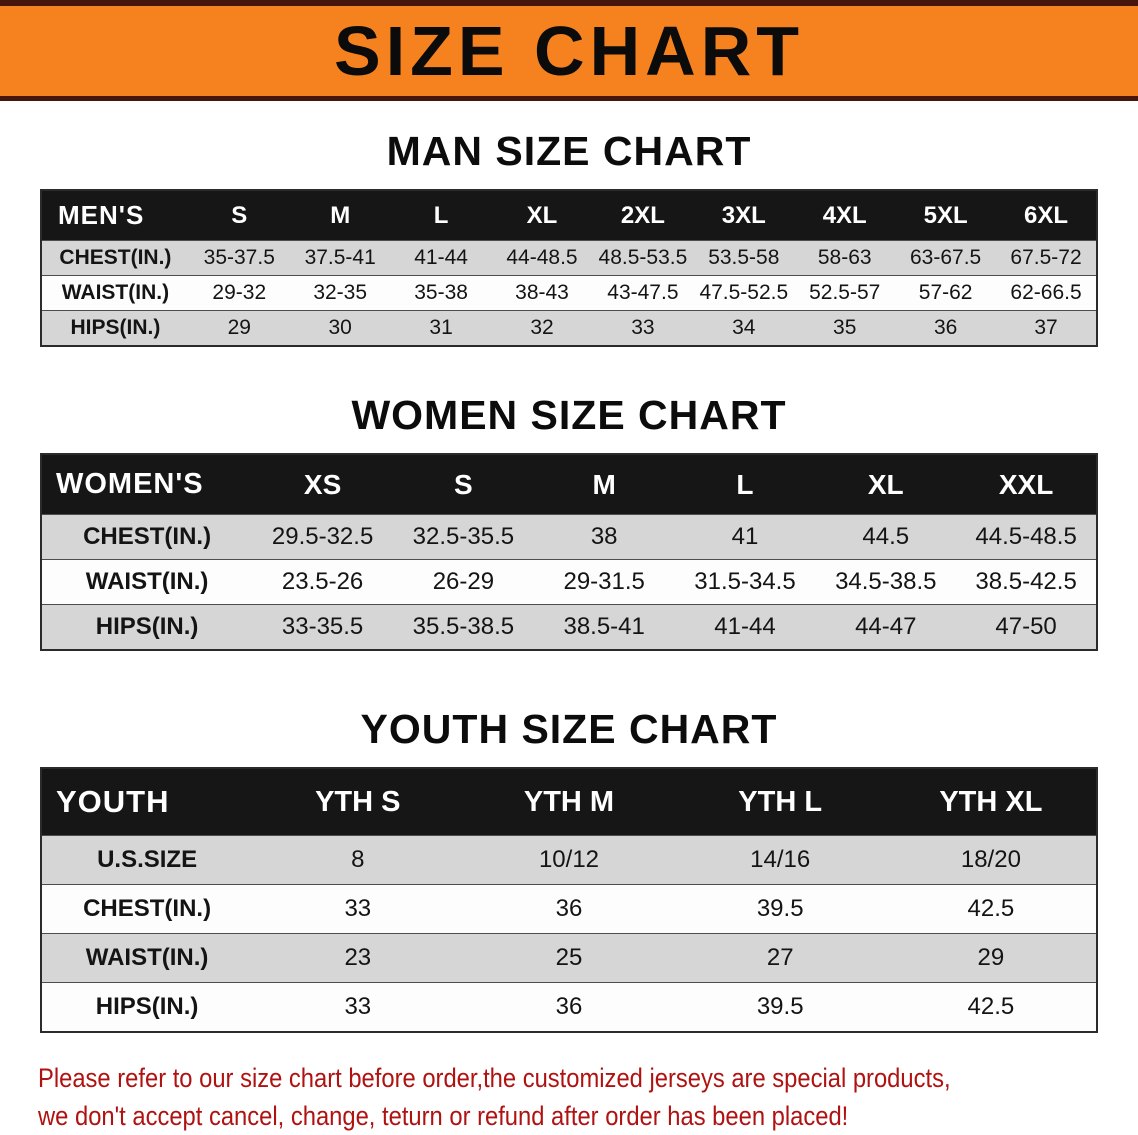 The width and height of the screenshot is (1138, 1135). I want to click on value-cell: 23.5-26, so click(322, 582).